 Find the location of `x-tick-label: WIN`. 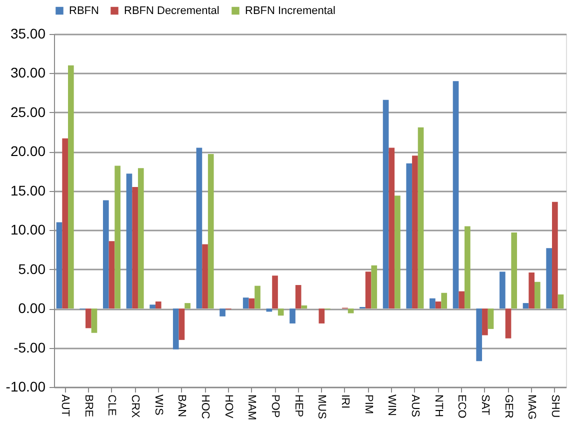

x-tick-label: WIN is located at coordinates (392, 405).